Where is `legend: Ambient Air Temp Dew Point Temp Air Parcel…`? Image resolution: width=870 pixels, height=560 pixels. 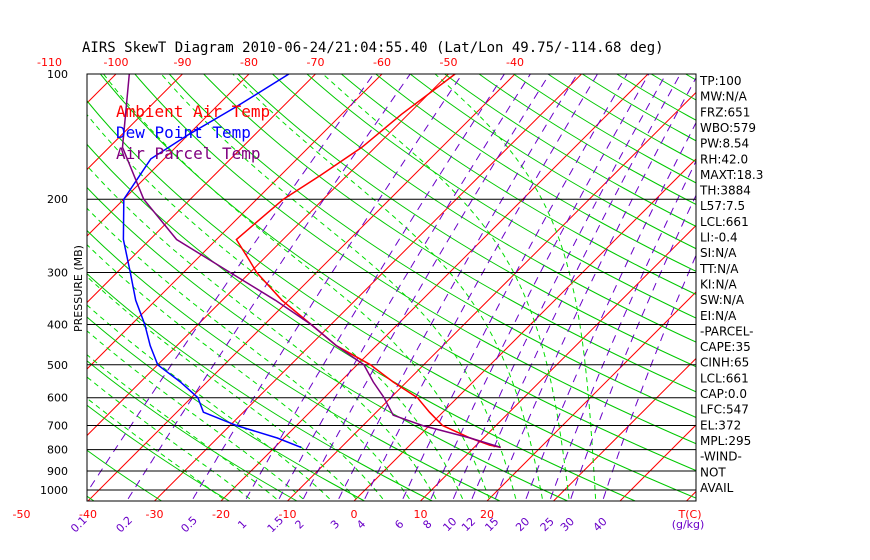 legend: Ambient Air Temp Dew Point Temp Air Parcel… is located at coordinates (193, 132).